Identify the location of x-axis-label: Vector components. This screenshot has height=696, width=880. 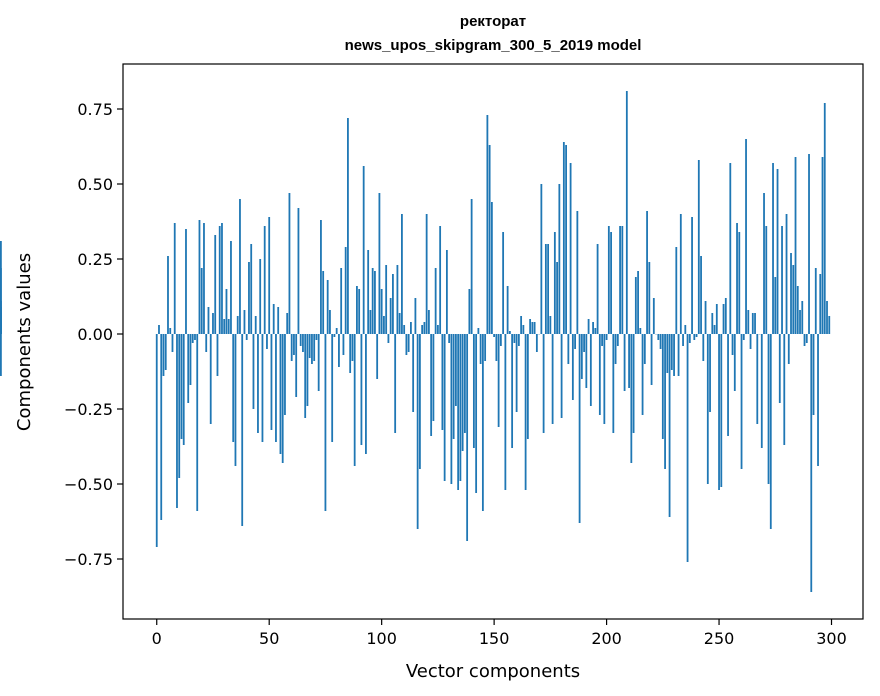
(493, 671).